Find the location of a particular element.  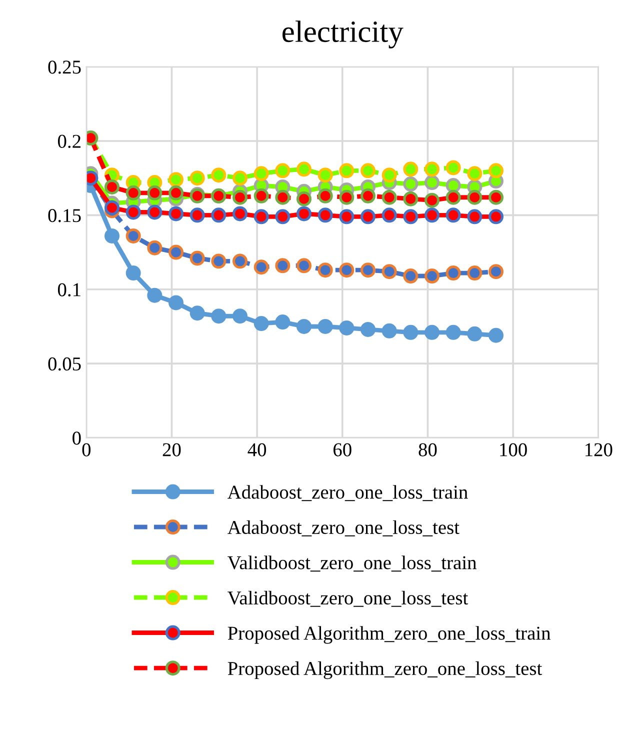

y-tick-label: 0.15 is located at coordinates (64, 215).